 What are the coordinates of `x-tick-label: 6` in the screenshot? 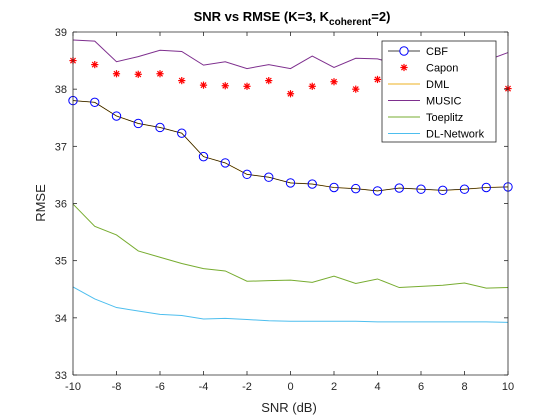 It's located at (421, 387).